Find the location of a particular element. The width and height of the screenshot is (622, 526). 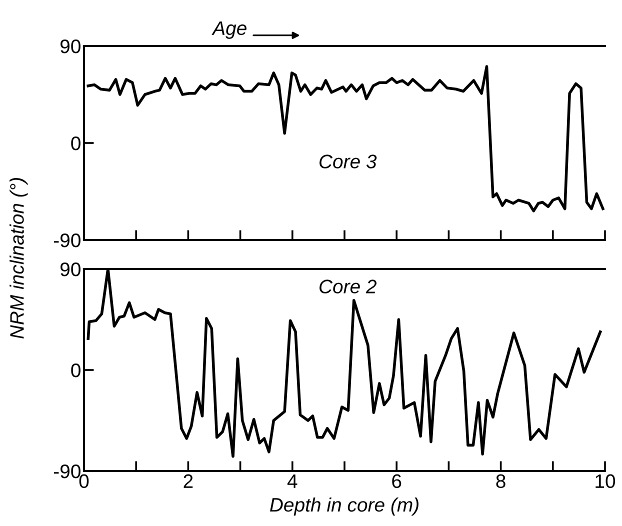

y-axis-title: NRM inclination (°) is located at coordinates (19, 258).